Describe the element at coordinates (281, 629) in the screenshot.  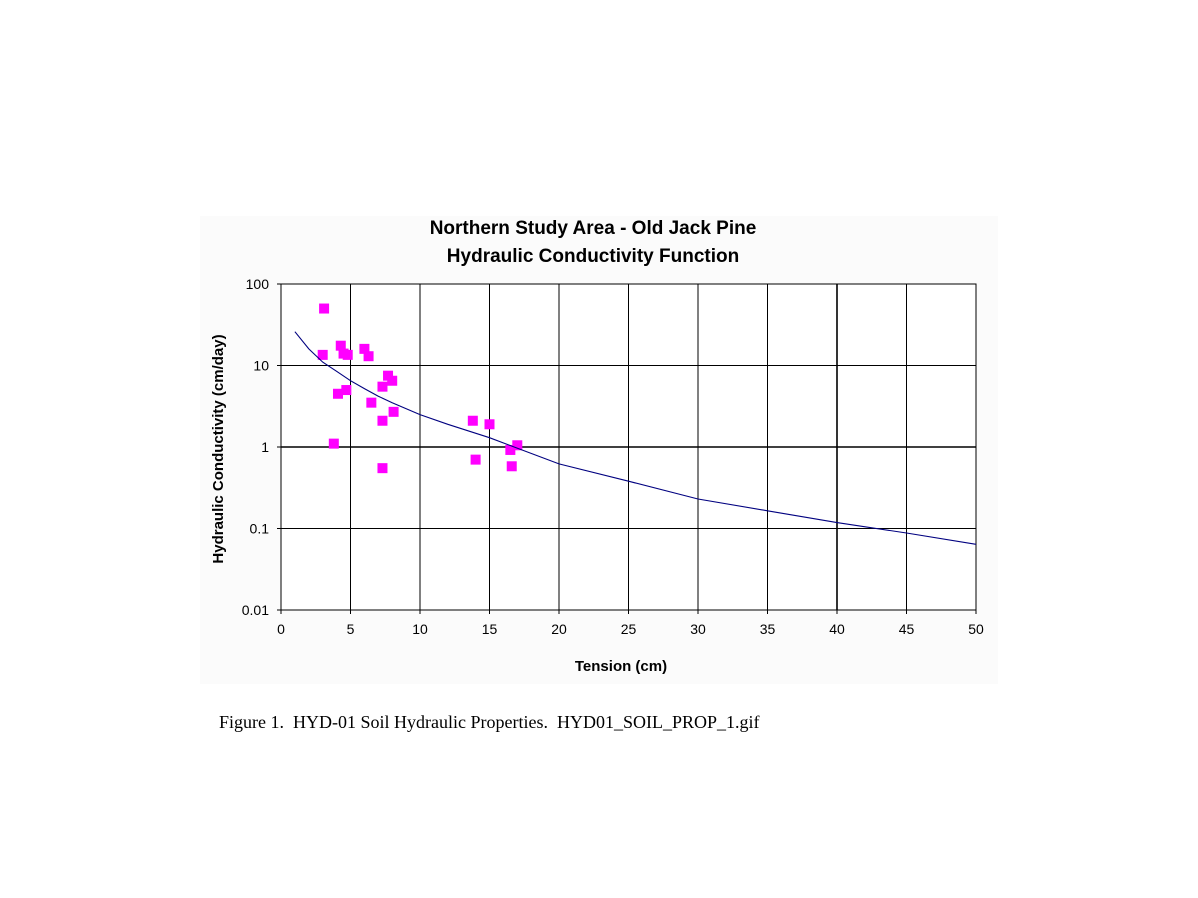
I see `x-tick-label: 0` at that location.